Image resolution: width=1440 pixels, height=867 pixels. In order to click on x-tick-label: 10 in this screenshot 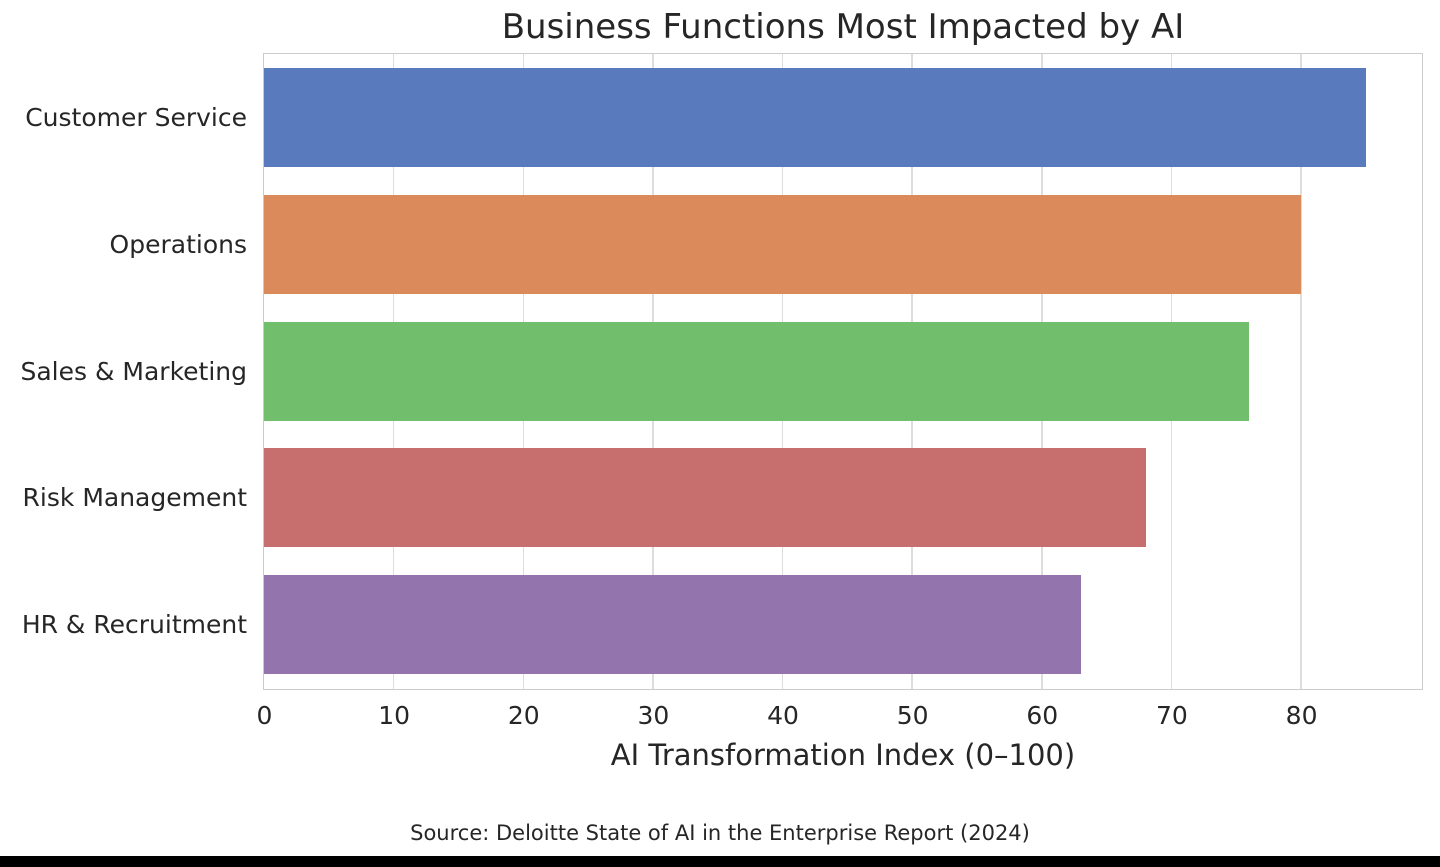, I will do `click(394, 715)`.